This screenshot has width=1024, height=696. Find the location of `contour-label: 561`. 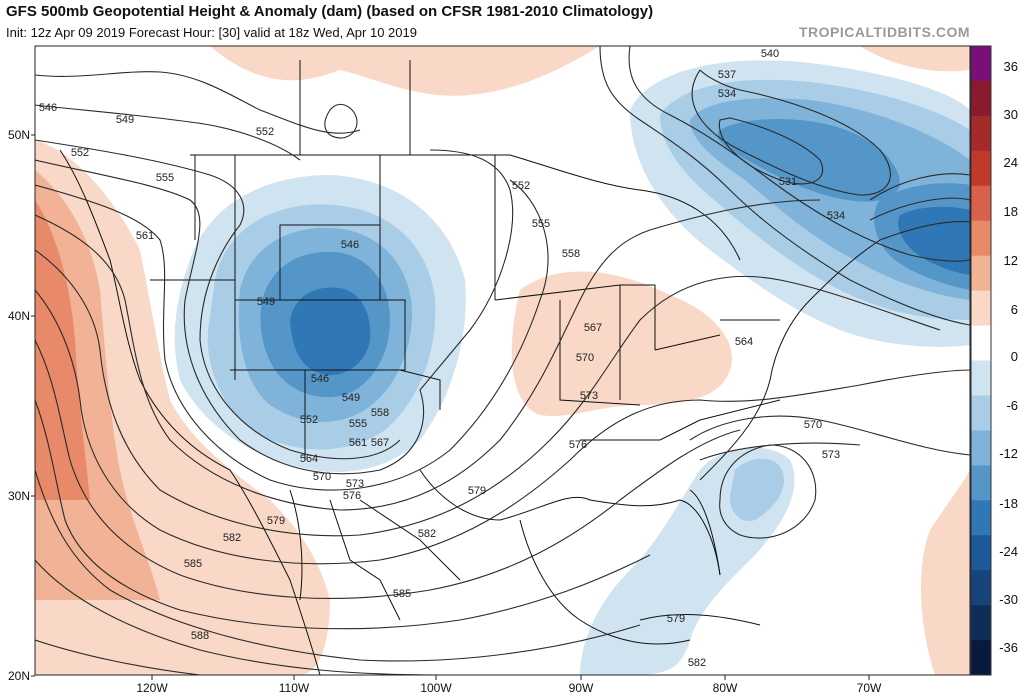

contour-label: 561 is located at coordinates (145, 236).